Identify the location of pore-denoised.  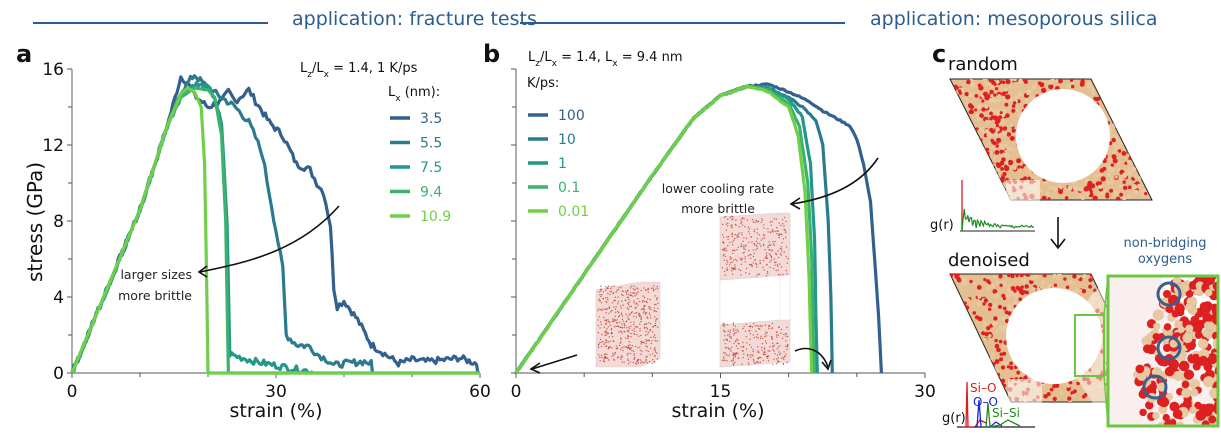
(1054, 336).